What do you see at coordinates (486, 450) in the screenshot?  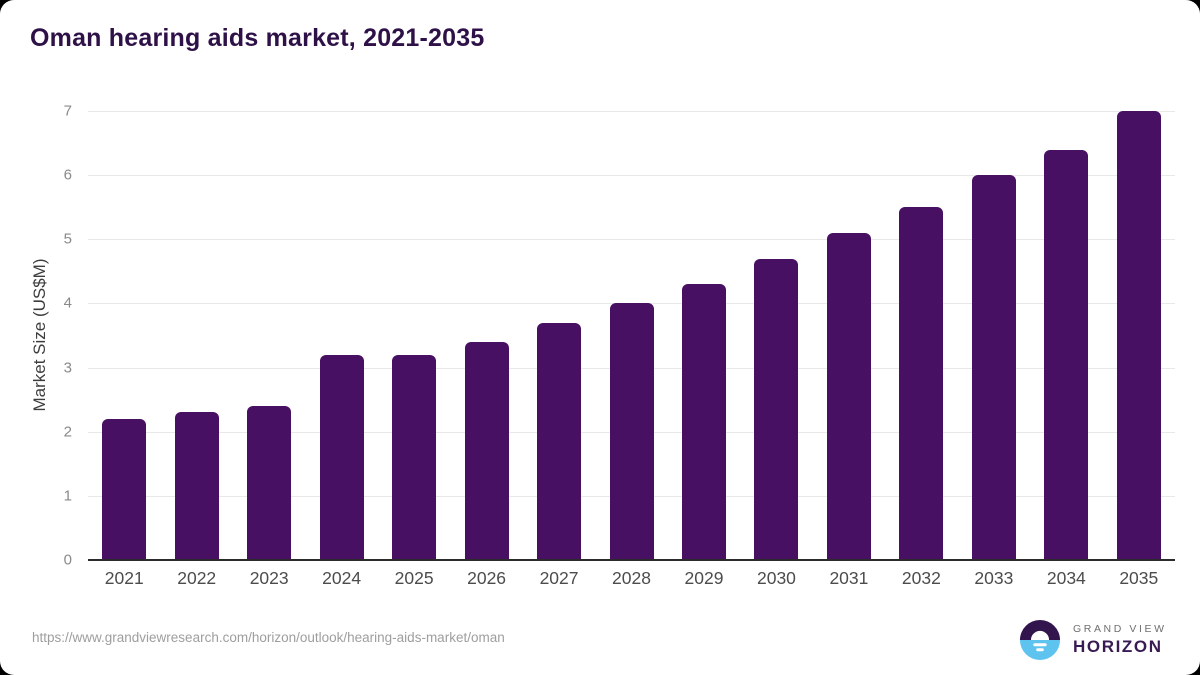 I see `bar-2026` at bounding box center [486, 450].